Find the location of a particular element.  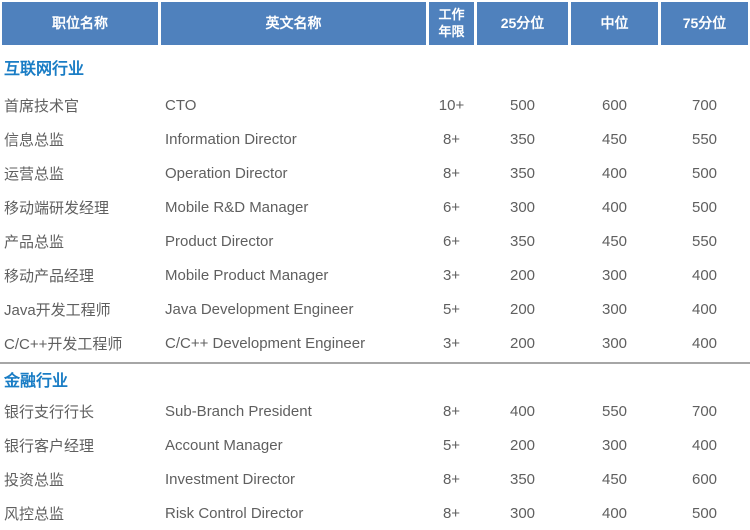

cell-75th-percentile: 600 is located at coordinates (704, 479).